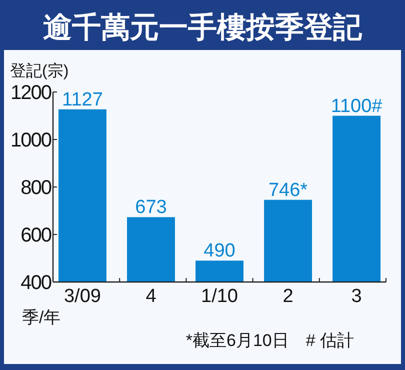  What do you see at coordinates (288, 296) in the screenshot?
I see `x-tick-label: 2` at bounding box center [288, 296].